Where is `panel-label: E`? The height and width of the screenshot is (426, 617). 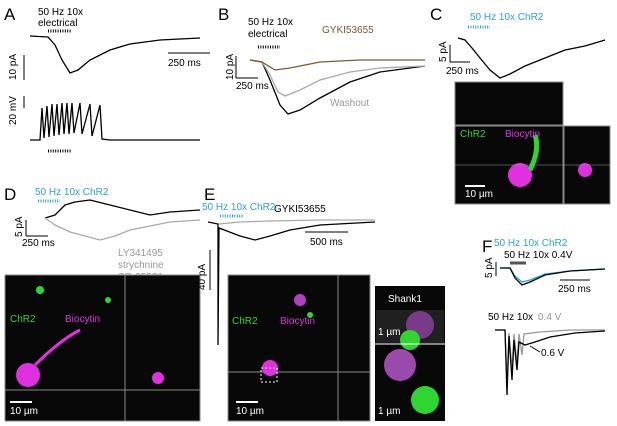 panel-label: E is located at coordinates (209, 194).